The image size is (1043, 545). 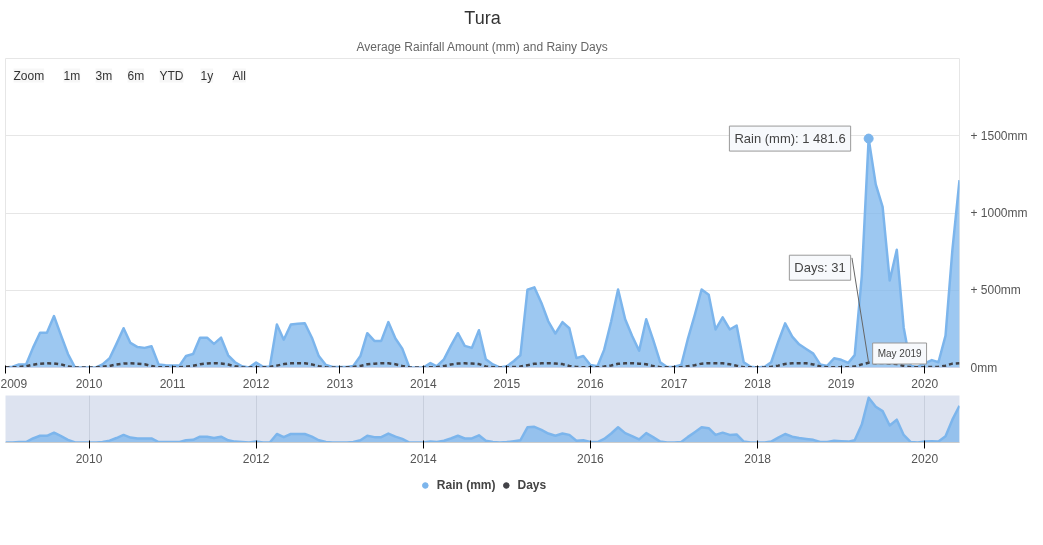 What do you see at coordinates (900, 353) in the screenshot?
I see `annotation: May 2019` at bounding box center [900, 353].